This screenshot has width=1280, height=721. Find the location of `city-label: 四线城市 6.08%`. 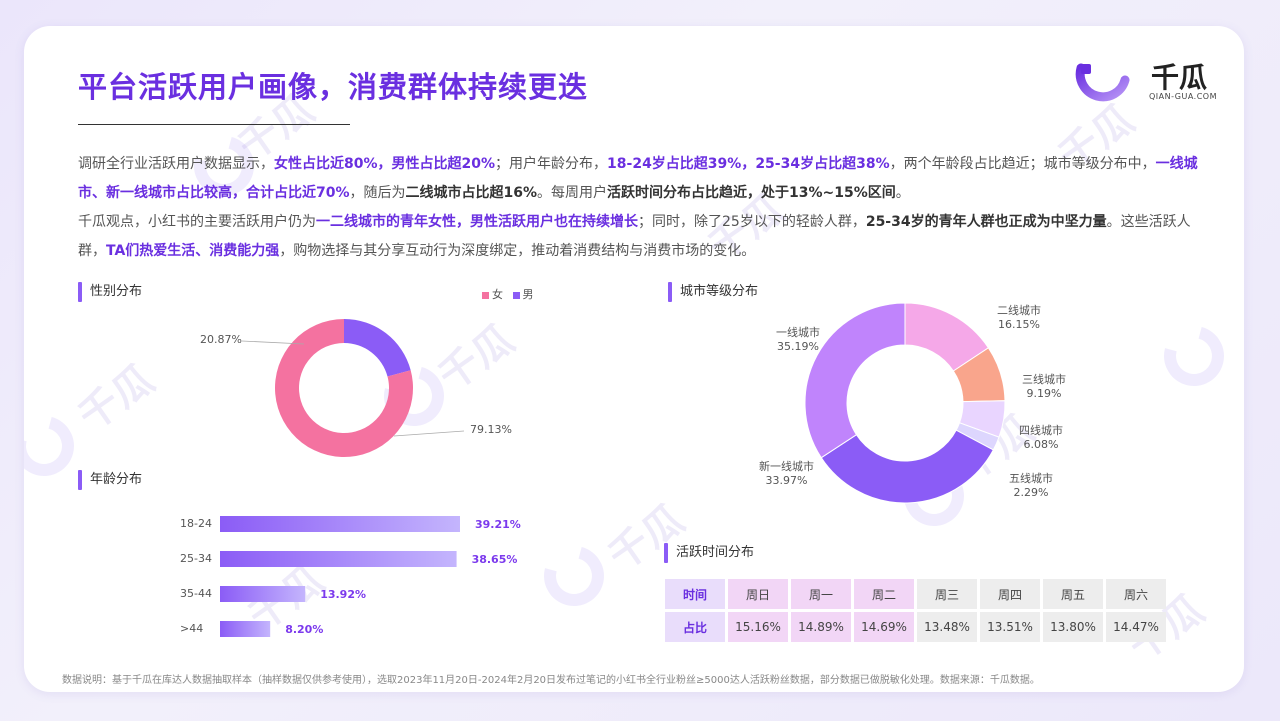

city-label: 四线城市 6.08% is located at coordinates (1041, 437).